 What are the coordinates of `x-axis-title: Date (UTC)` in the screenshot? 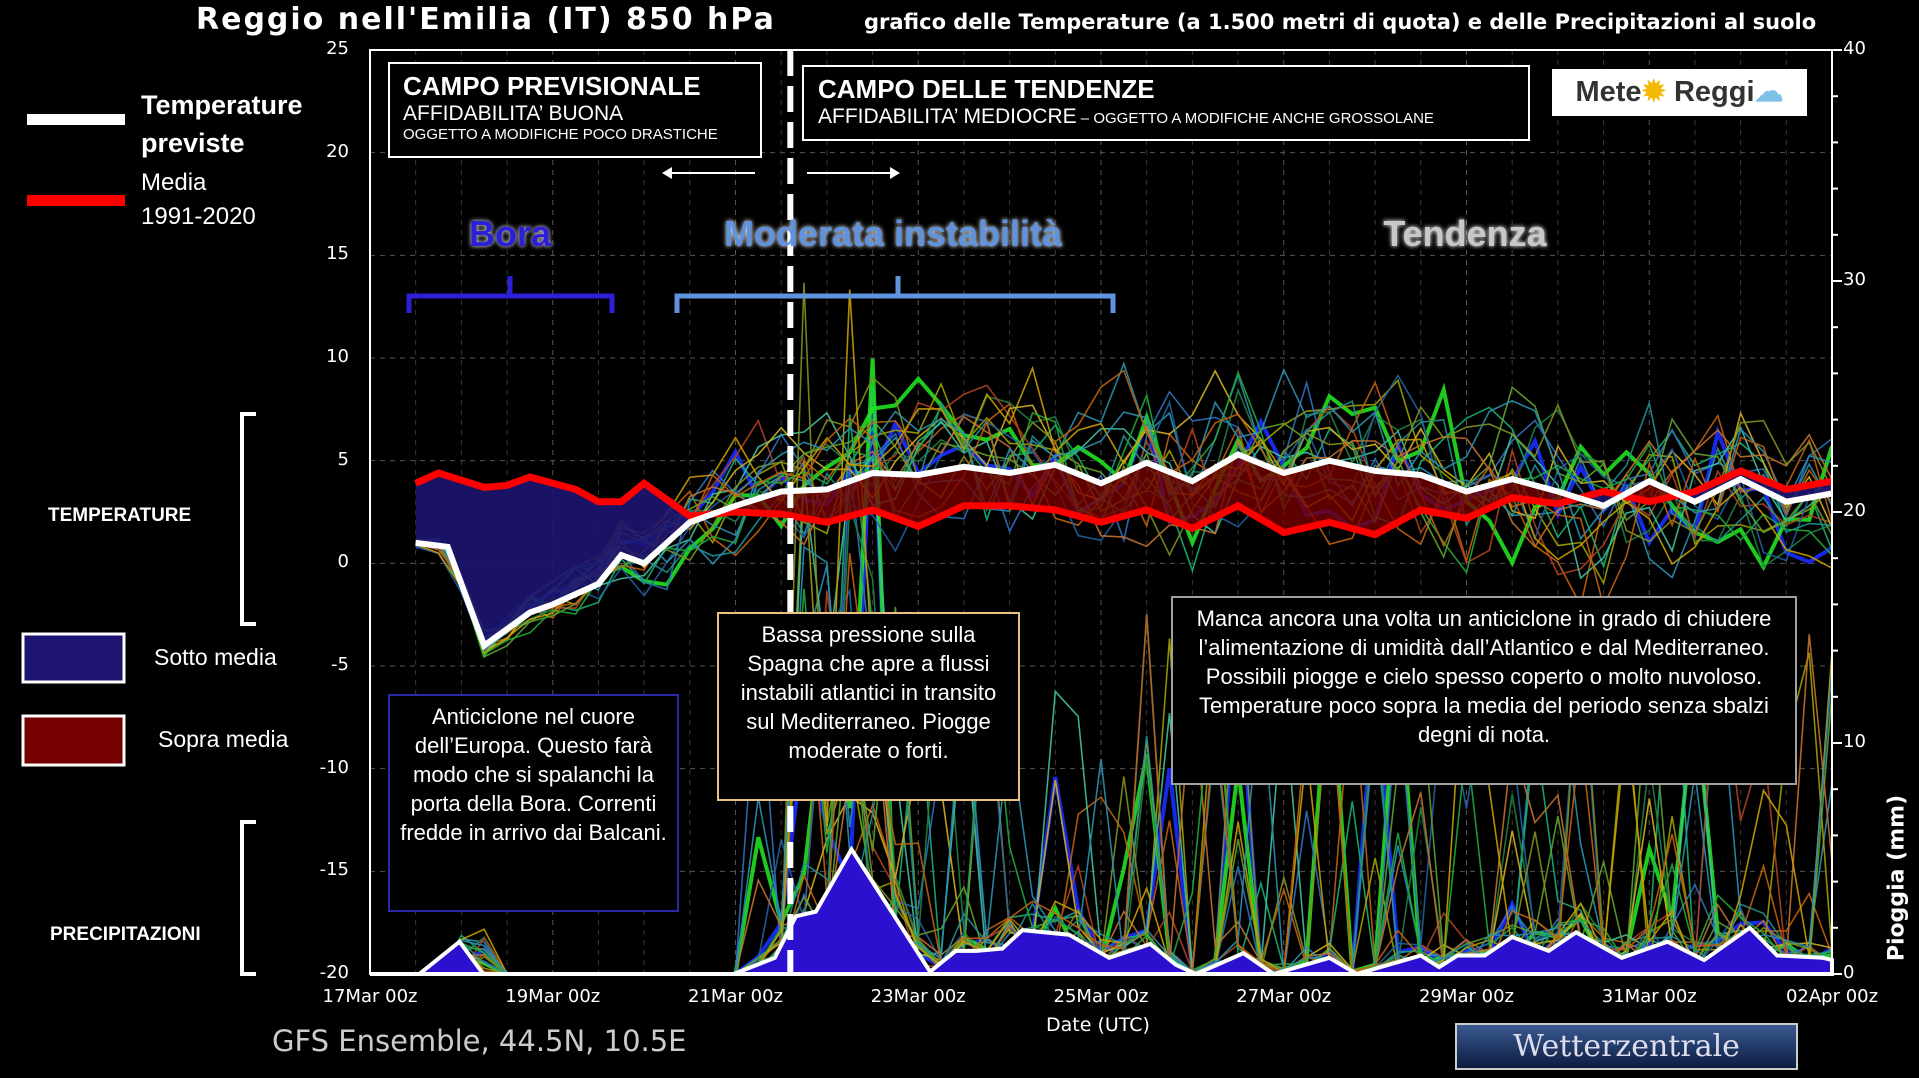 It's located at (1098, 1025).